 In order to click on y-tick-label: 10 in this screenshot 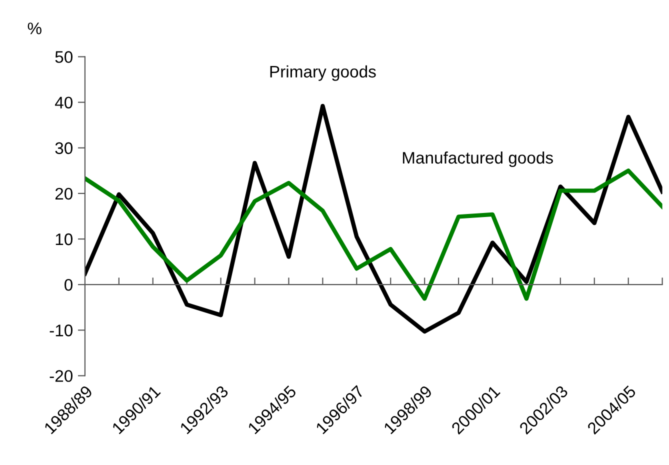, I will do `click(64, 239)`.